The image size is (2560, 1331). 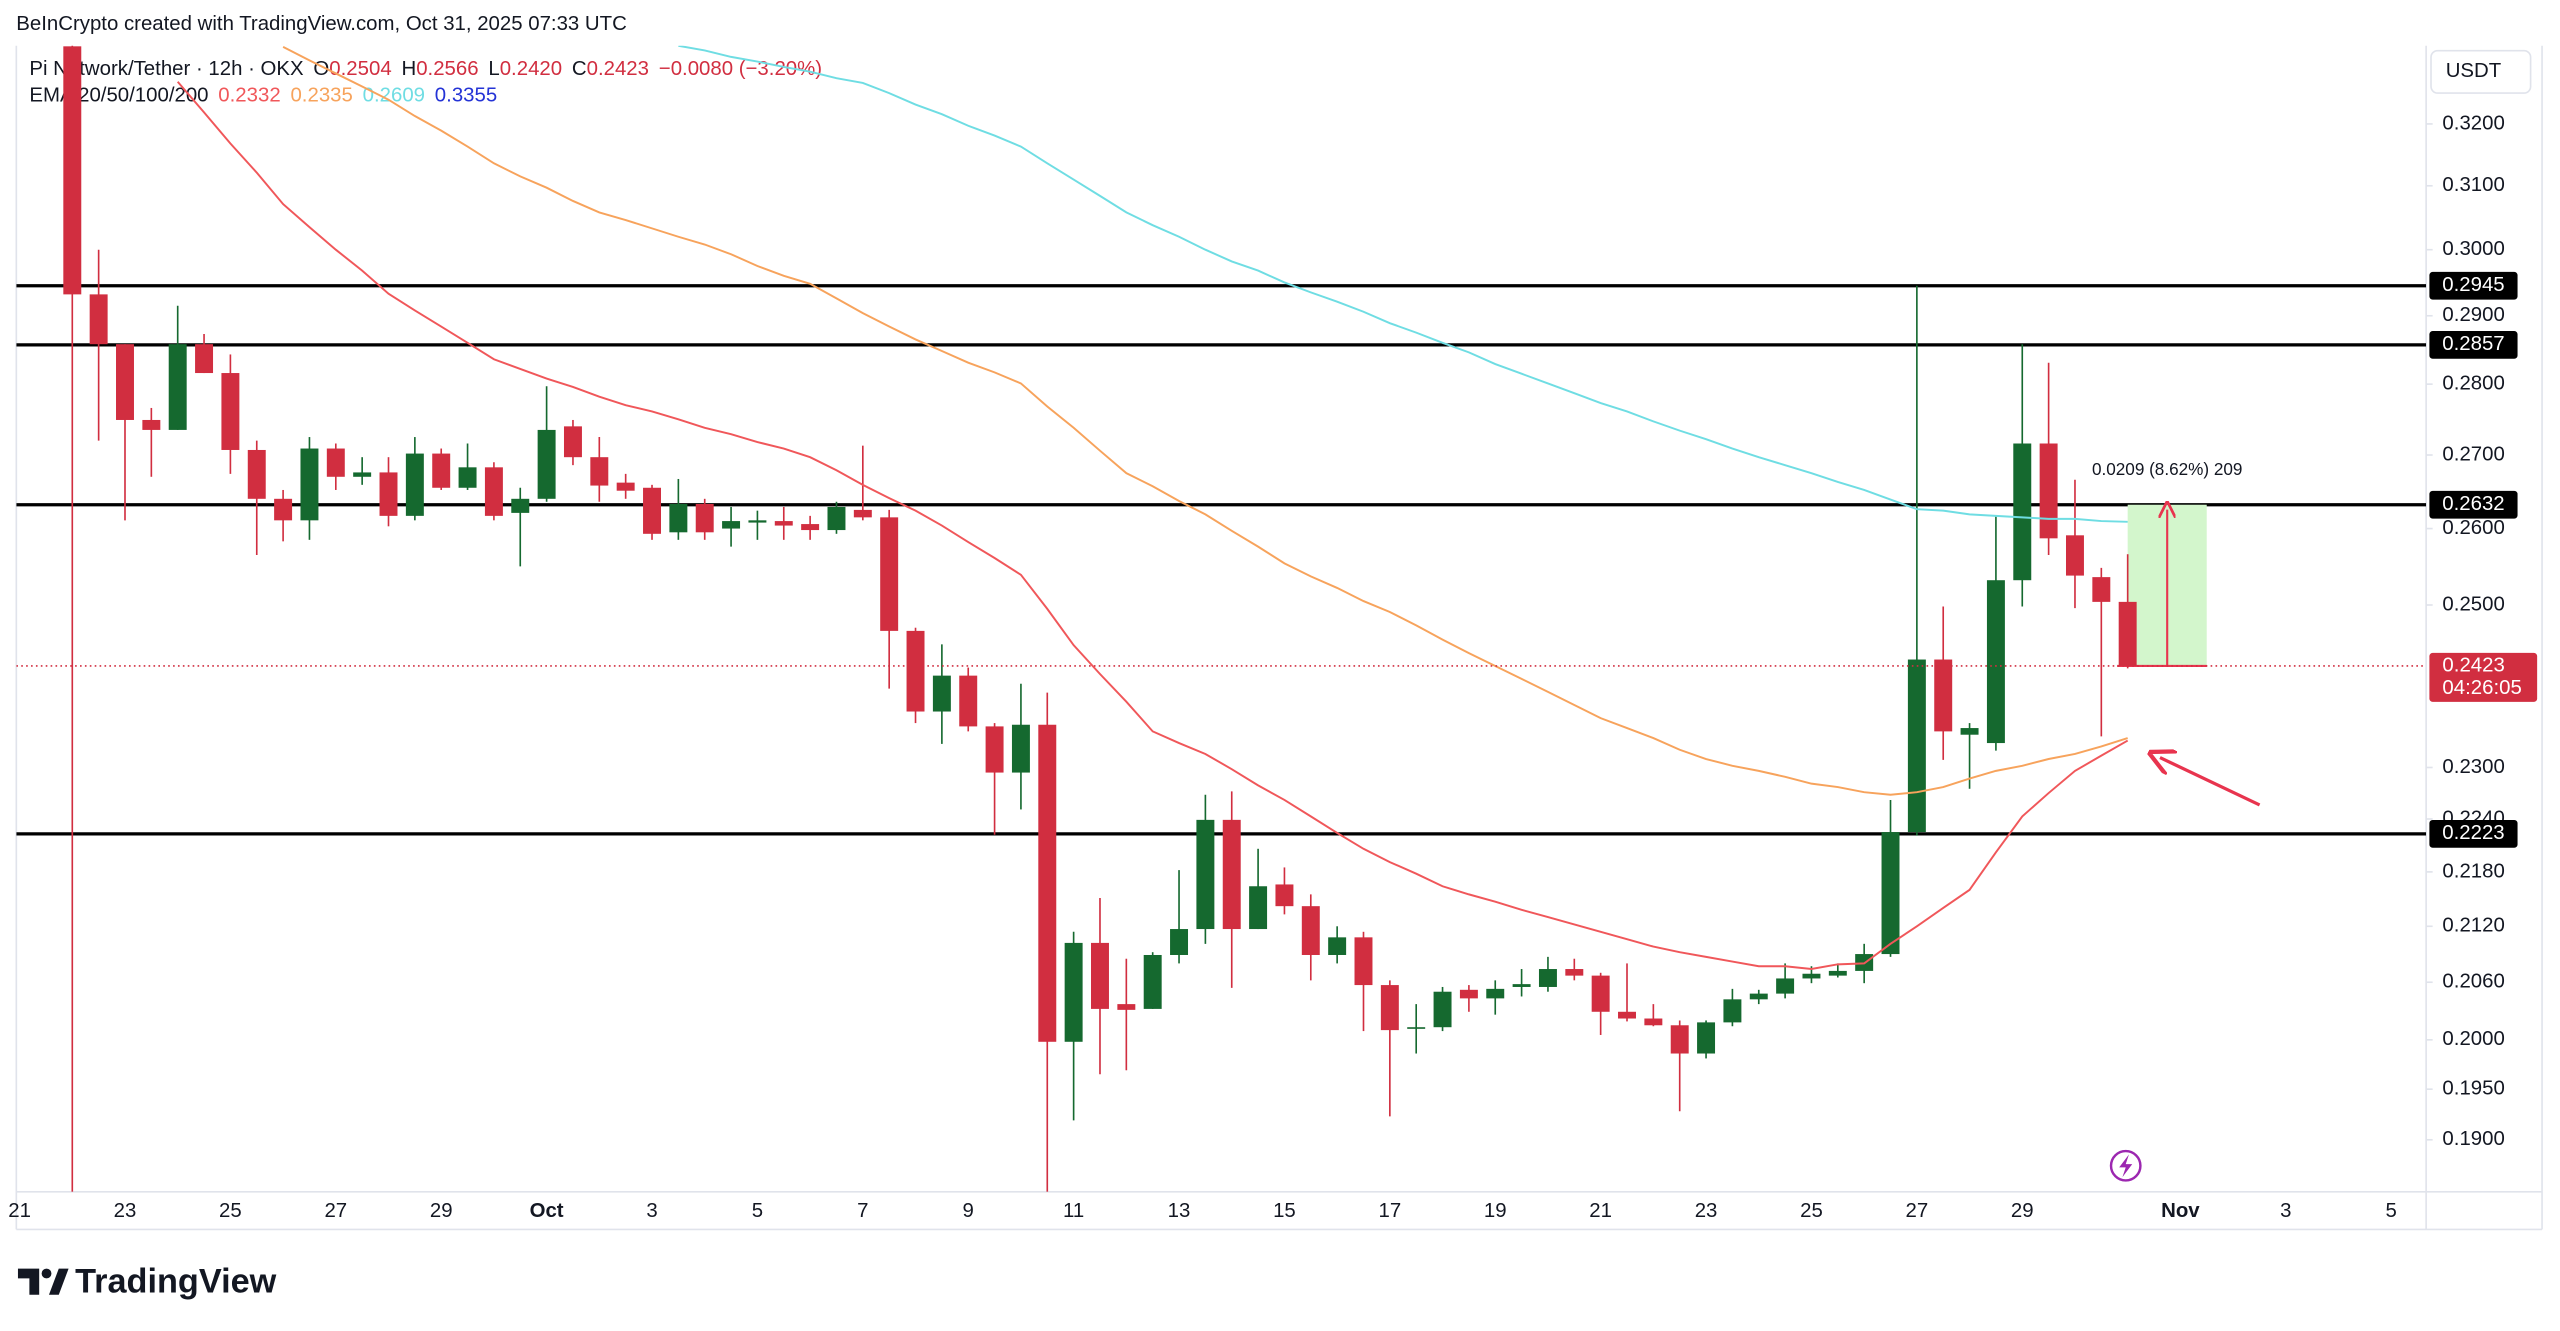 I want to click on currency-button, so click(x=2481, y=71).